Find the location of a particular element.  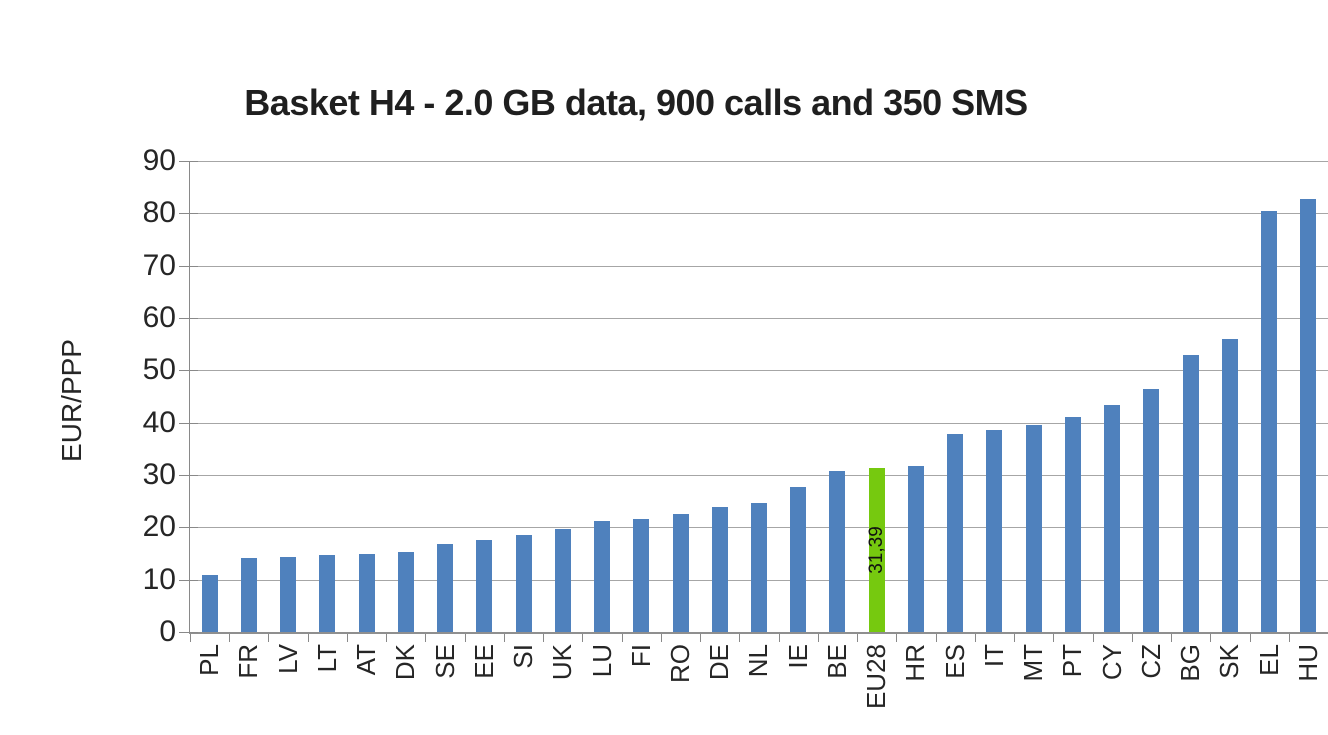

bar-FR is located at coordinates (248, 594).